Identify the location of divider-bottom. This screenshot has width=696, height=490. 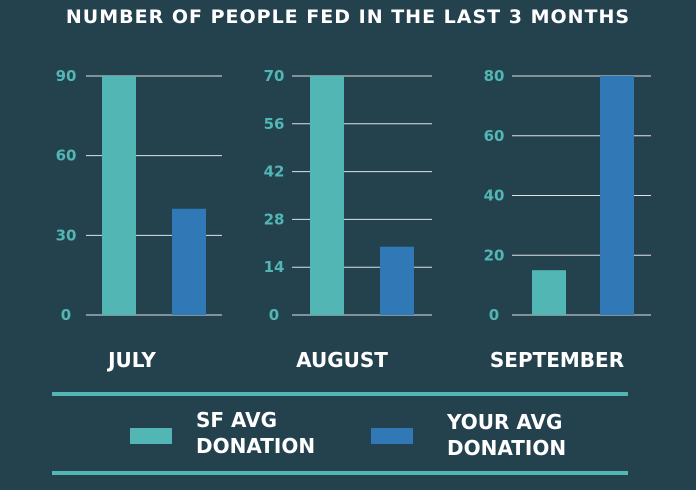
(340, 473).